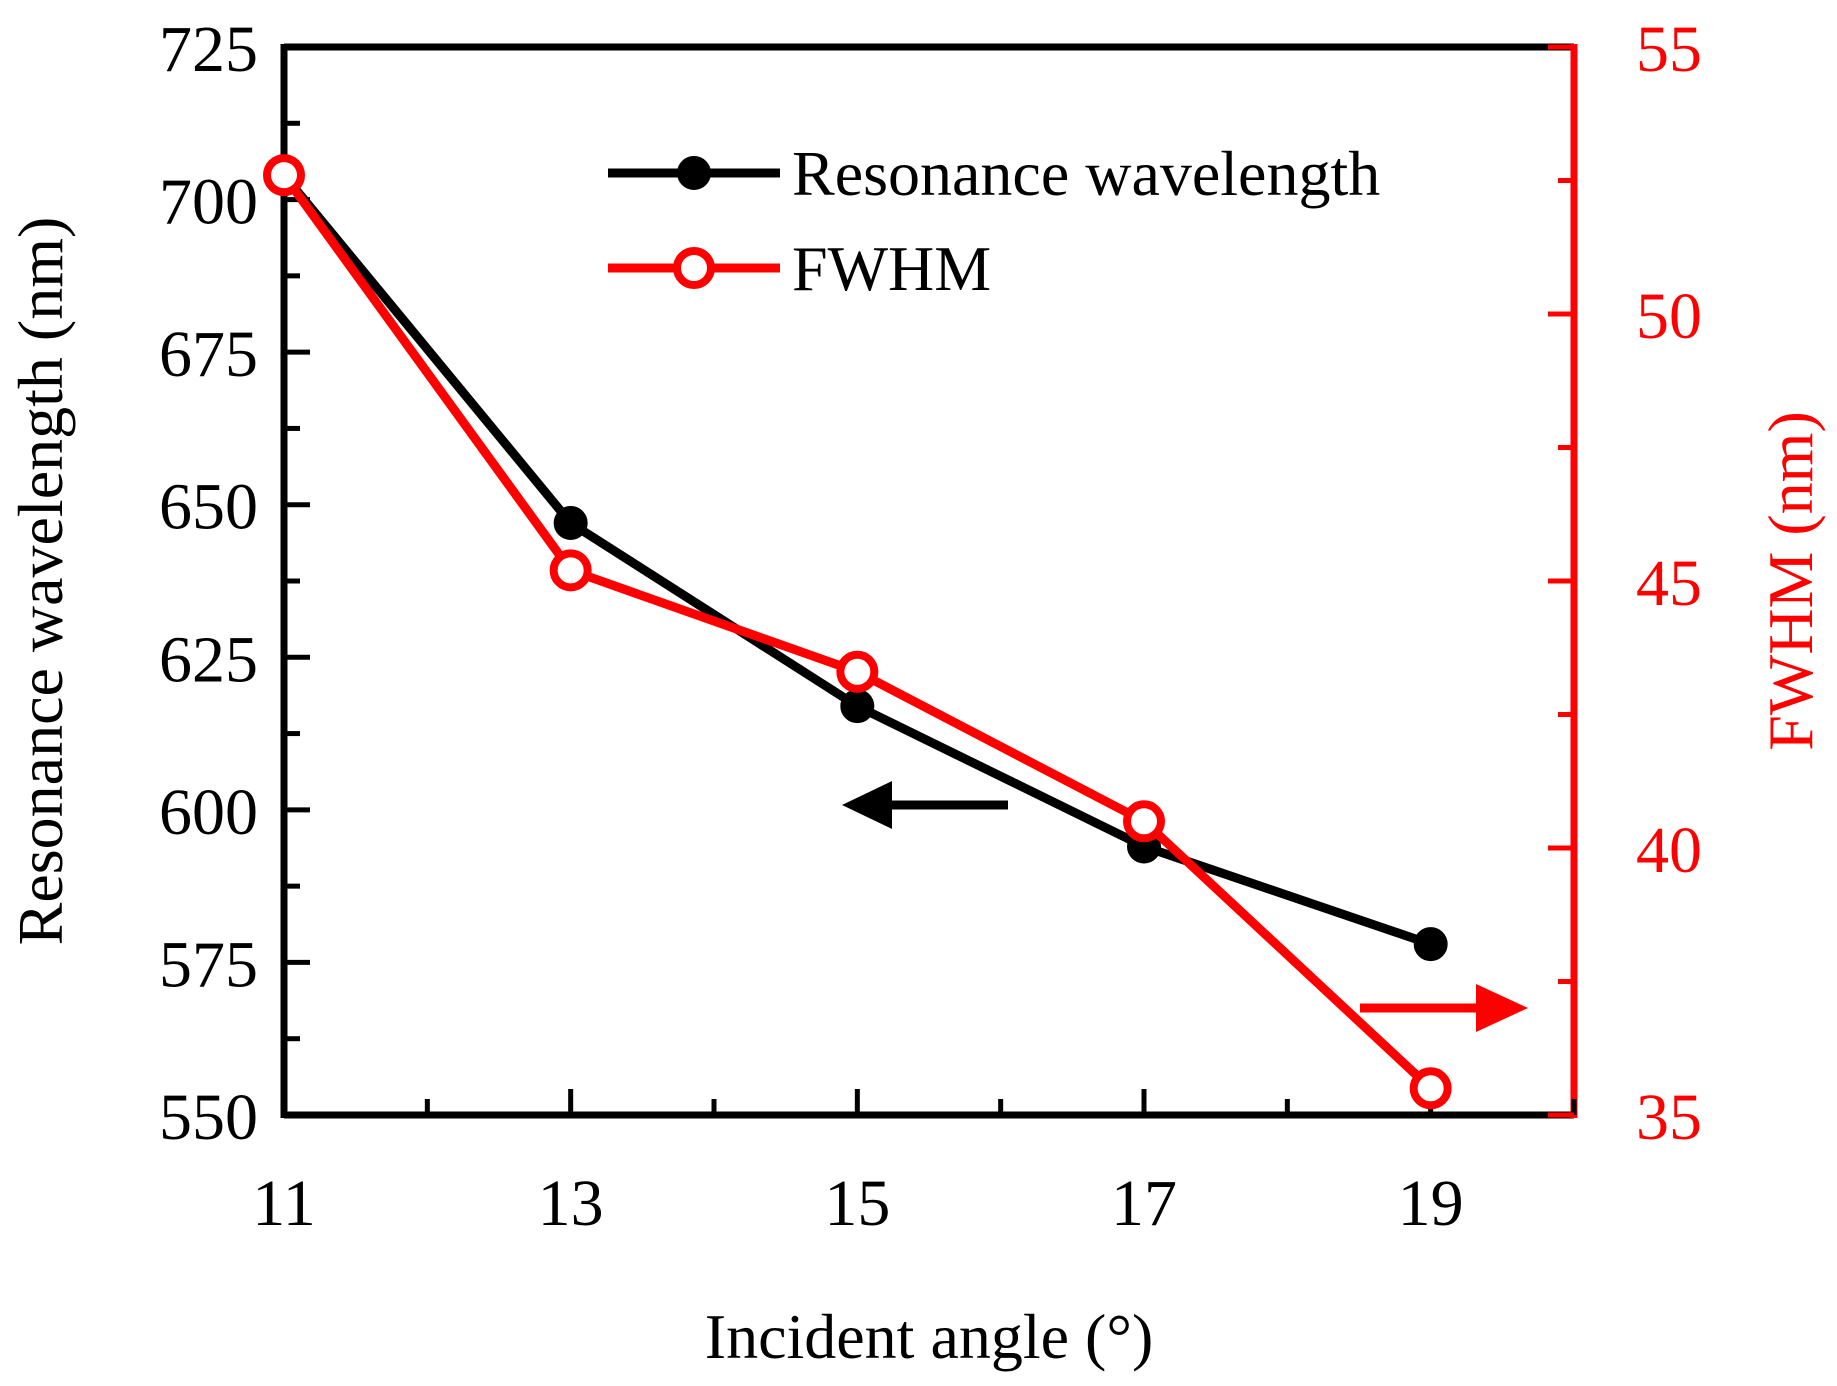 Image resolution: width=1837 pixels, height=1386 pixels. What do you see at coordinates (929, 1336) in the screenshot?
I see `x-axis-title: Incident angle (°)` at bounding box center [929, 1336].